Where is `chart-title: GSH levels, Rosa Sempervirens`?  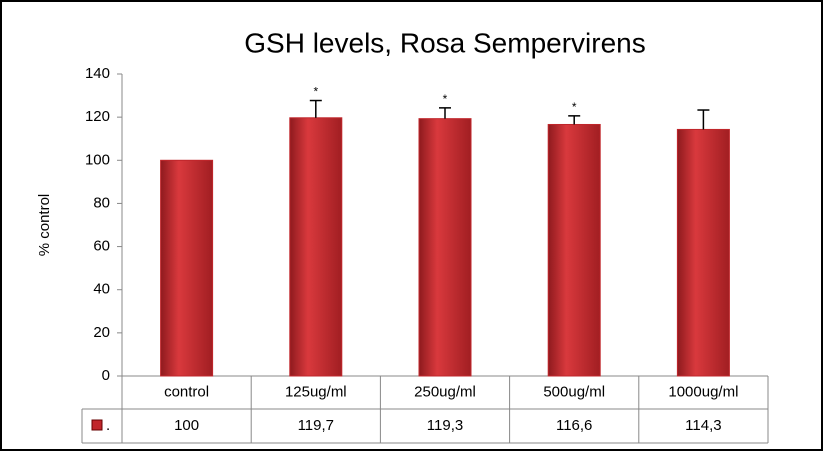 chart-title: GSH levels, Rosa Sempervirens is located at coordinates (444, 42).